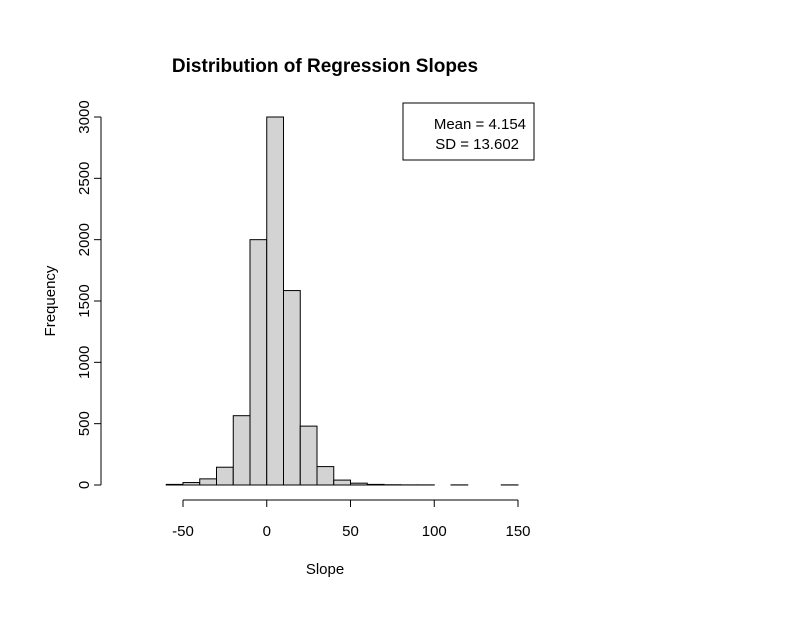 Image resolution: width=793 pixels, height=629 pixels. What do you see at coordinates (84, 300) in the screenshot?
I see `y-tick-label-3: 1500` at bounding box center [84, 300].